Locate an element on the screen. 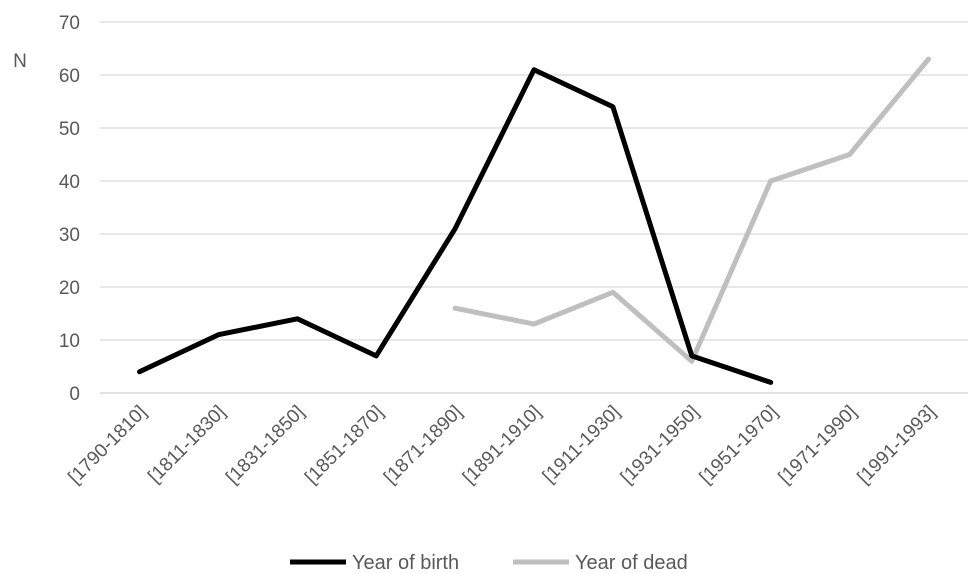 The height and width of the screenshot is (573, 978). legend: Year of birth Year of dead is located at coordinates (489, 562).